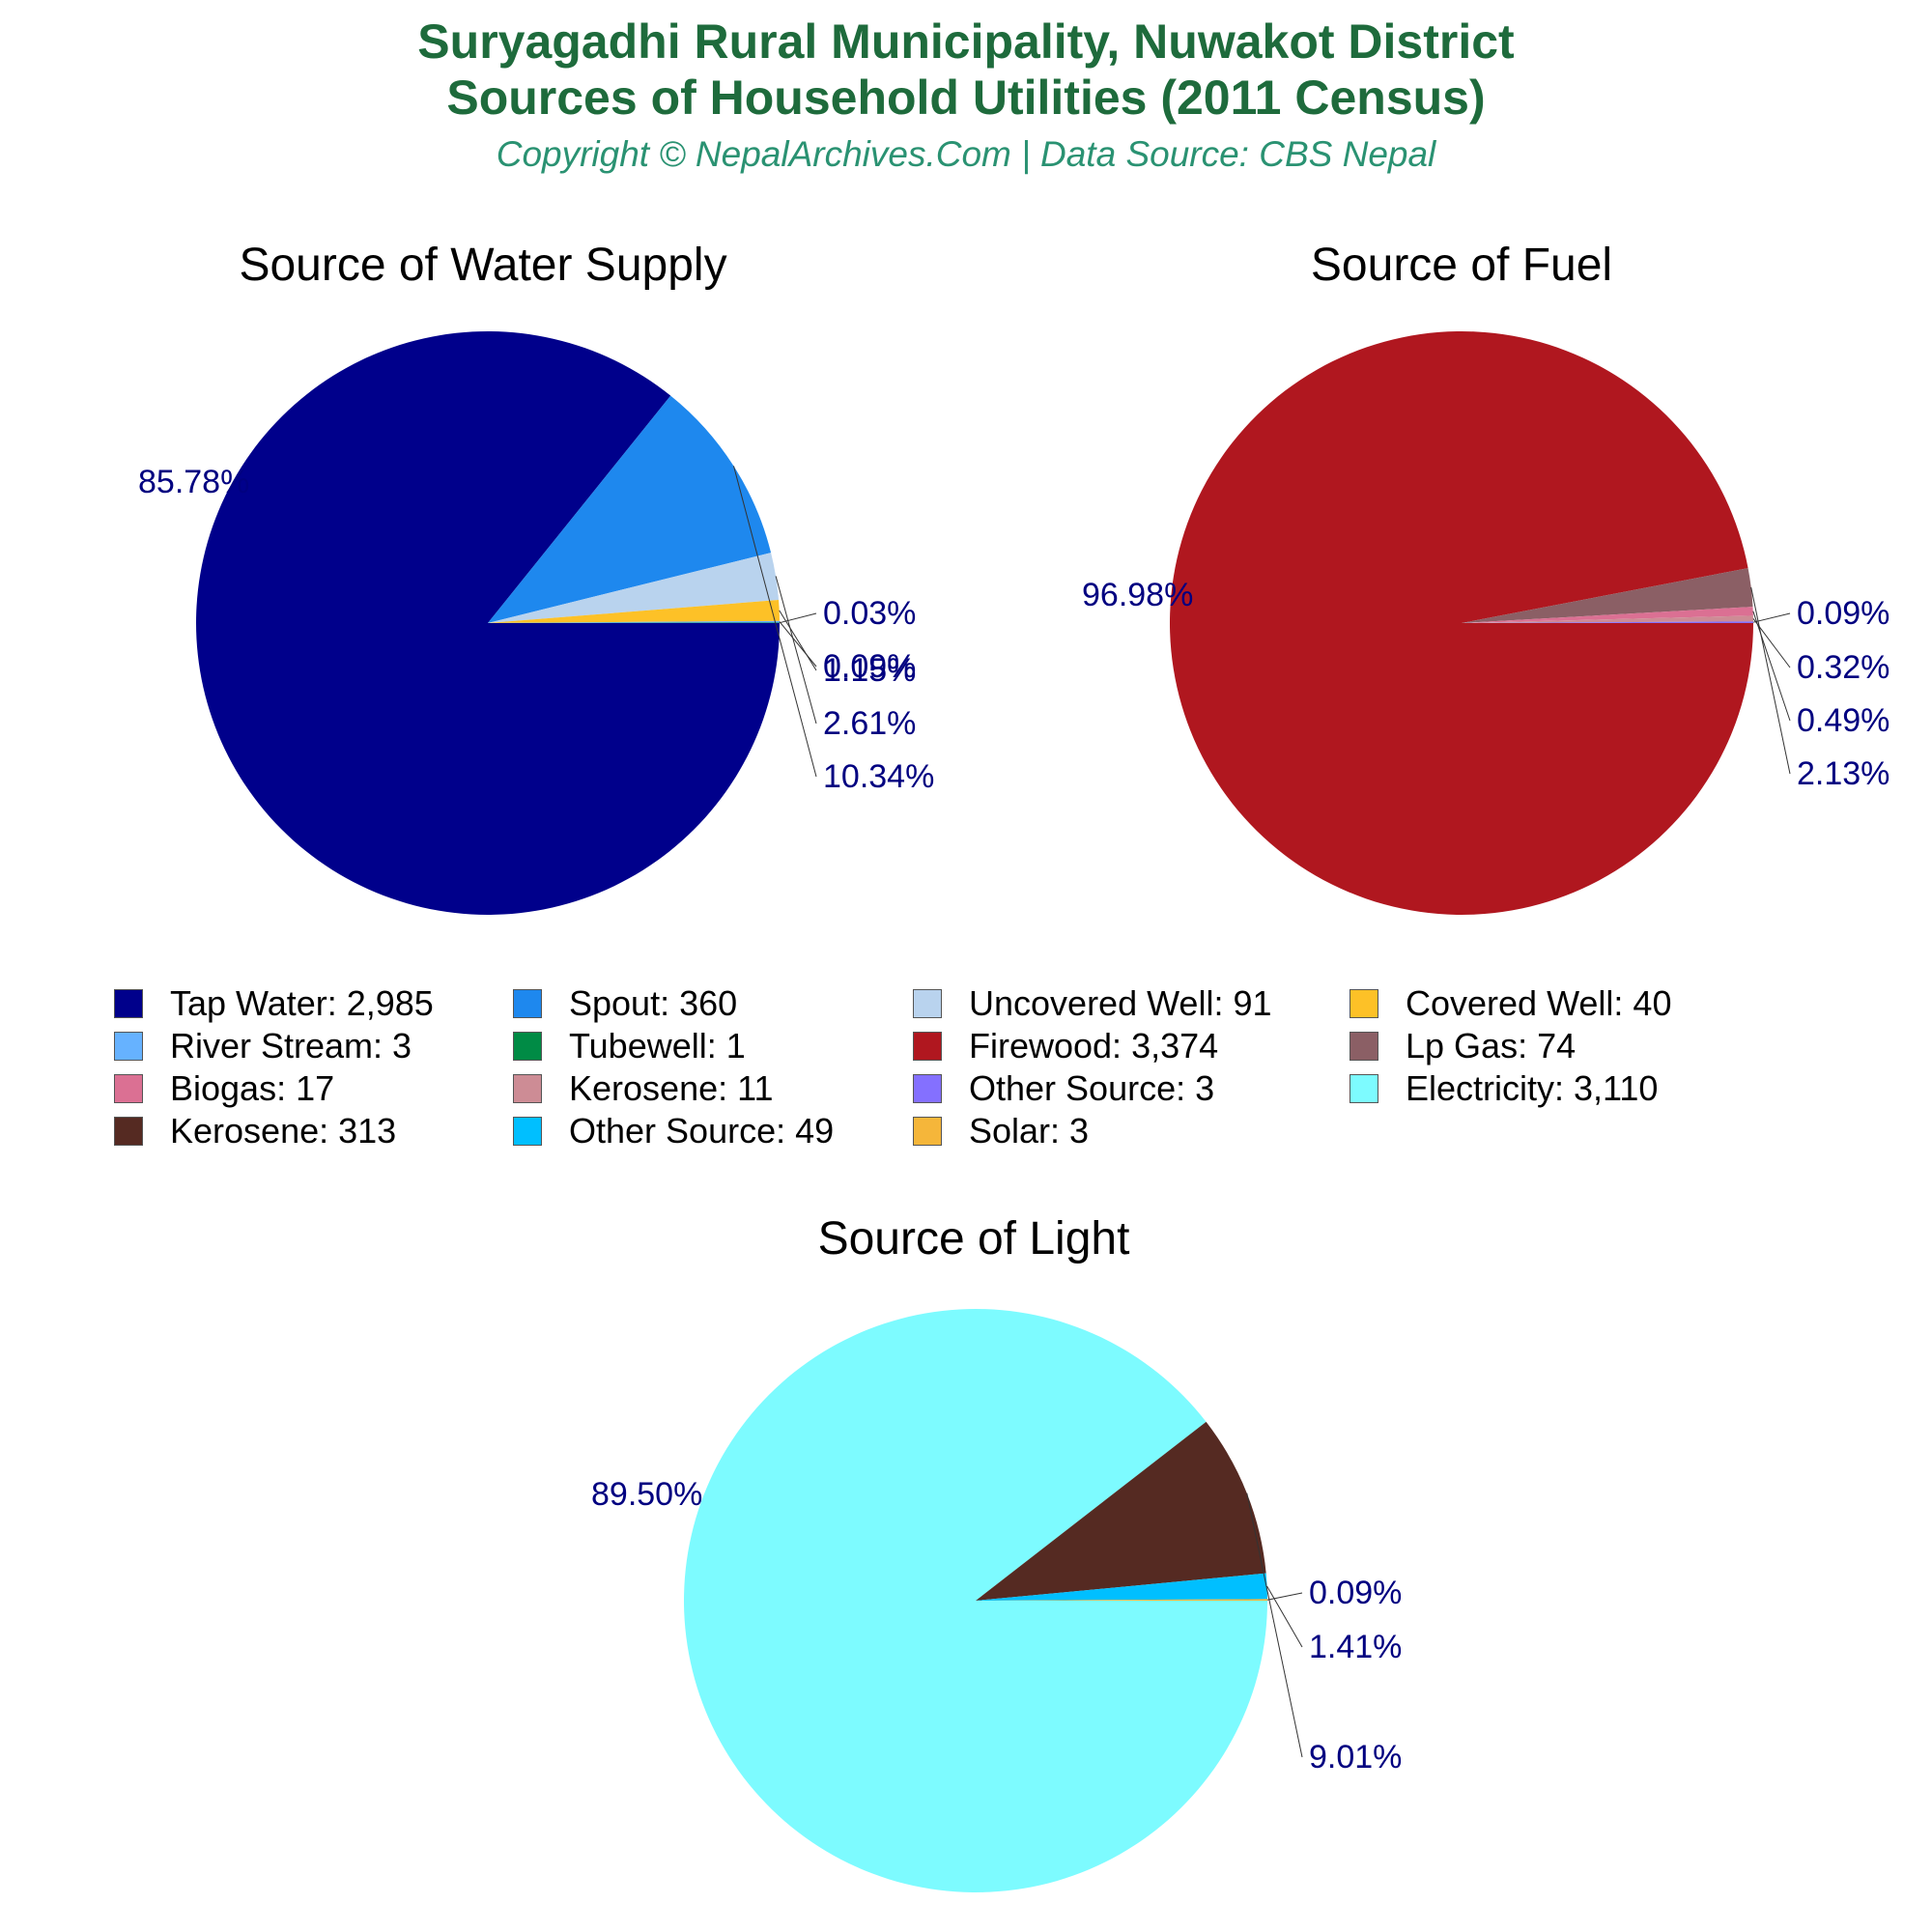 This screenshot has height=1932, width=1932. I want to click on legend-label: River Stream: 3, so click(291, 1045).